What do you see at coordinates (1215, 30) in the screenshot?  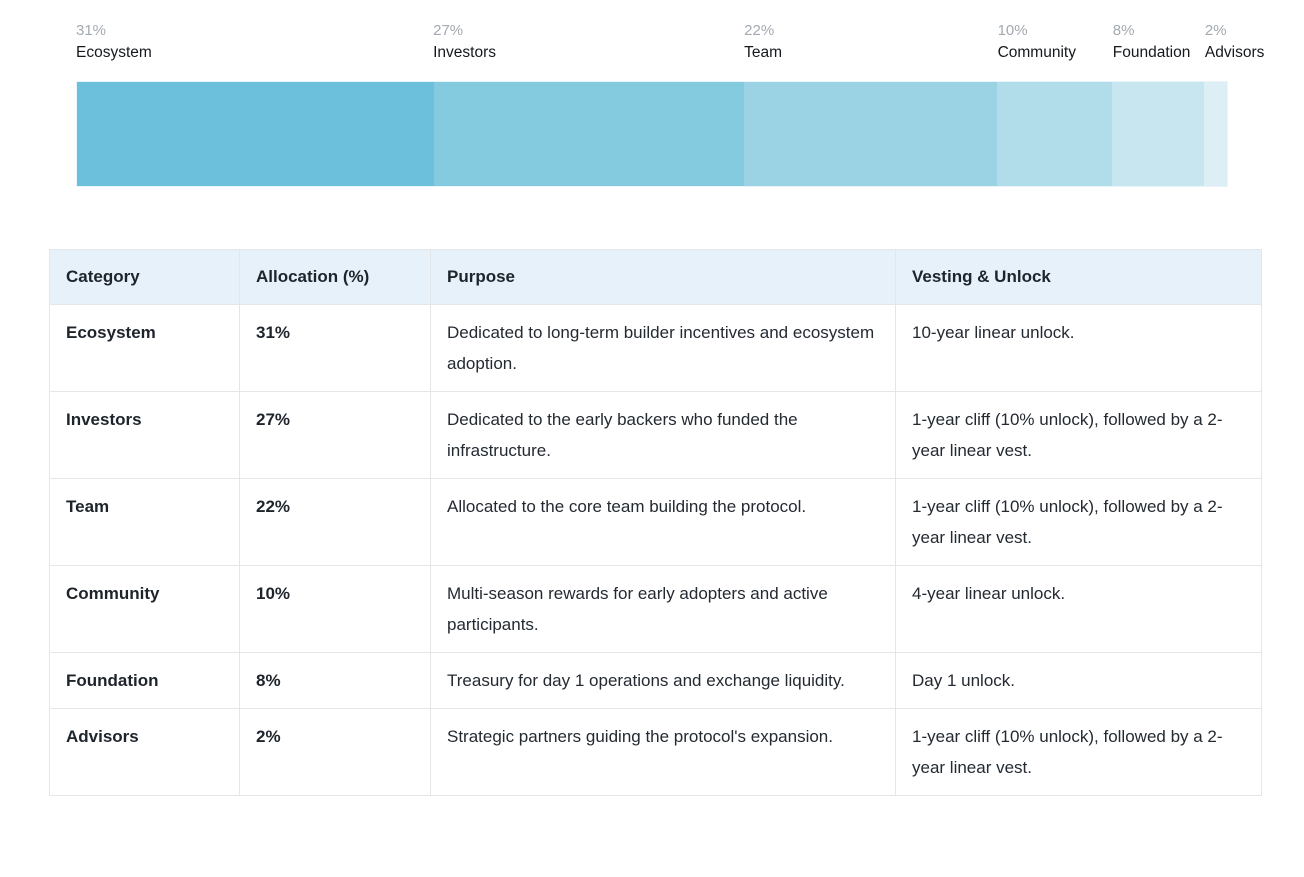 I see `segment-percent-label: 2%` at bounding box center [1215, 30].